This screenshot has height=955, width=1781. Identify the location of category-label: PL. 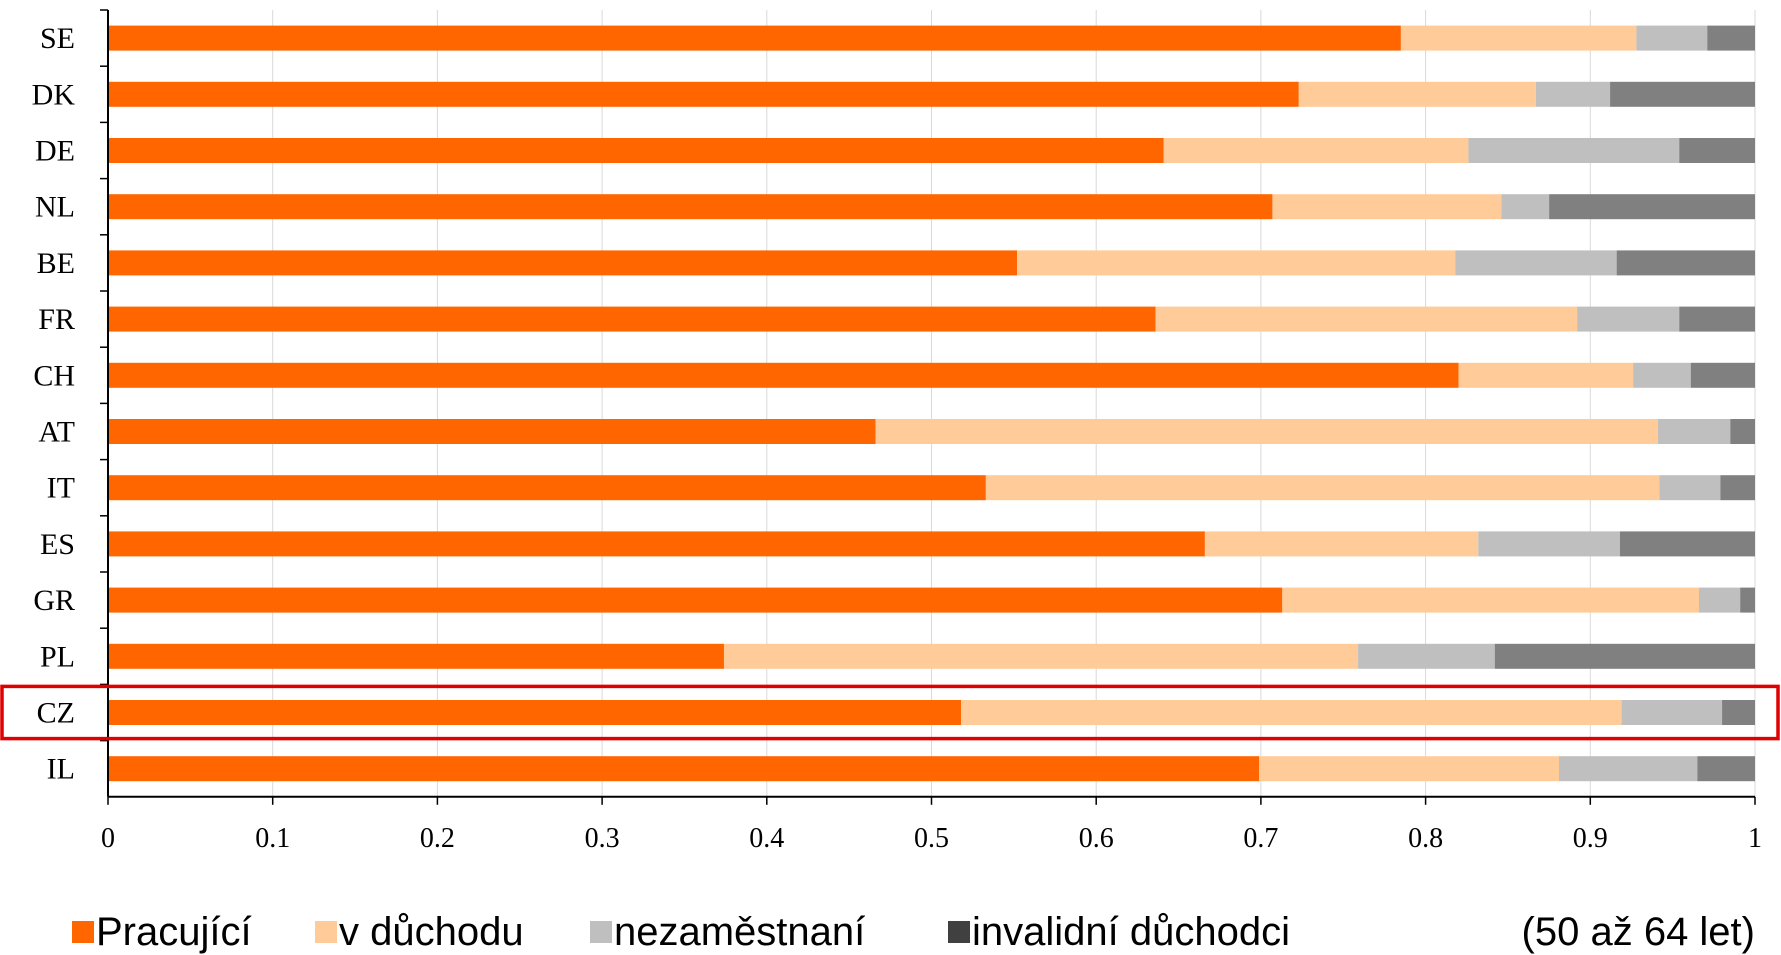
(57, 656).